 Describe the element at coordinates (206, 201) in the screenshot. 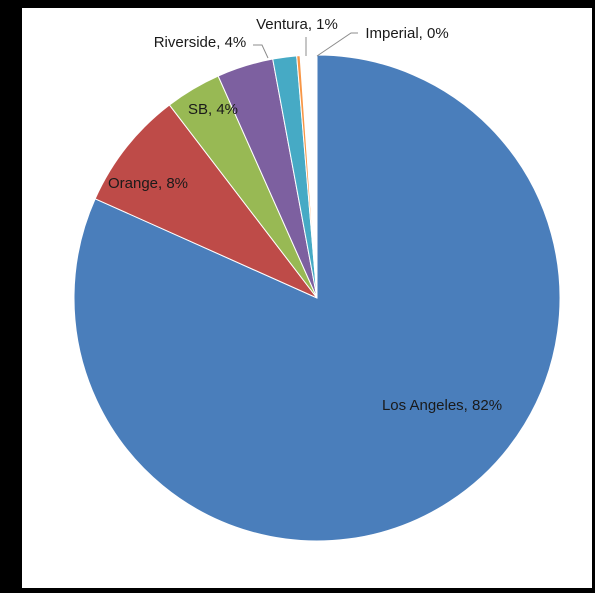

I see `pie-slice-orange` at that location.